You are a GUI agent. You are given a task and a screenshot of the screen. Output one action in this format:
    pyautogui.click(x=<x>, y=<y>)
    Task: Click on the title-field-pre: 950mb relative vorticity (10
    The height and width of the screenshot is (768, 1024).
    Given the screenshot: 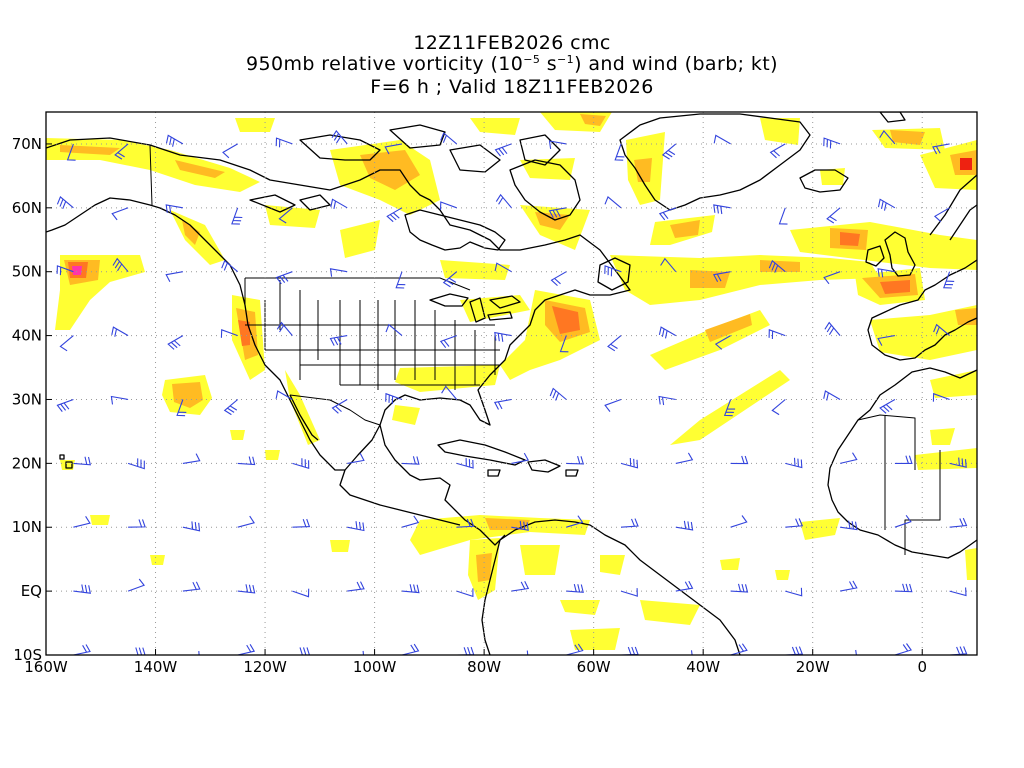 What is the action you would take?
    pyautogui.click(x=385, y=64)
    